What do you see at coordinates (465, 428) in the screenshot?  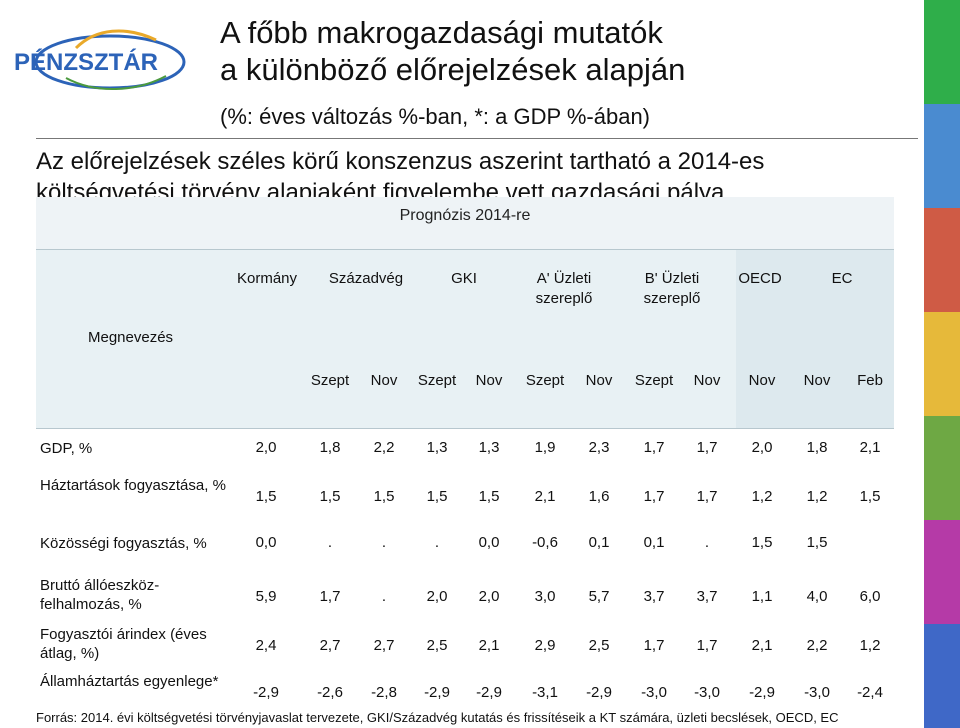 I see `body-separator` at bounding box center [465, 428].